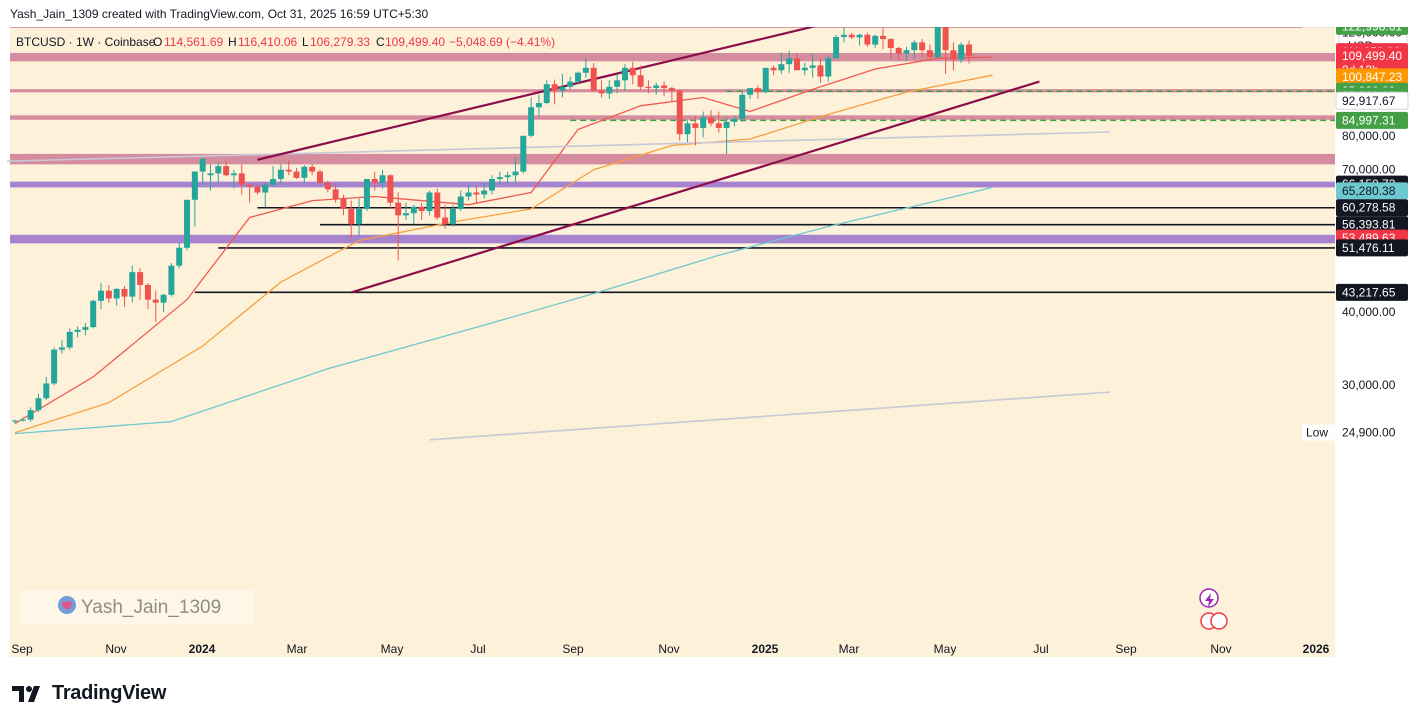  What do you see at coordinates (1372, 100) in the screenshot?
I see `price-label-7: 92,917.67` at bounding box center [1372, 100].